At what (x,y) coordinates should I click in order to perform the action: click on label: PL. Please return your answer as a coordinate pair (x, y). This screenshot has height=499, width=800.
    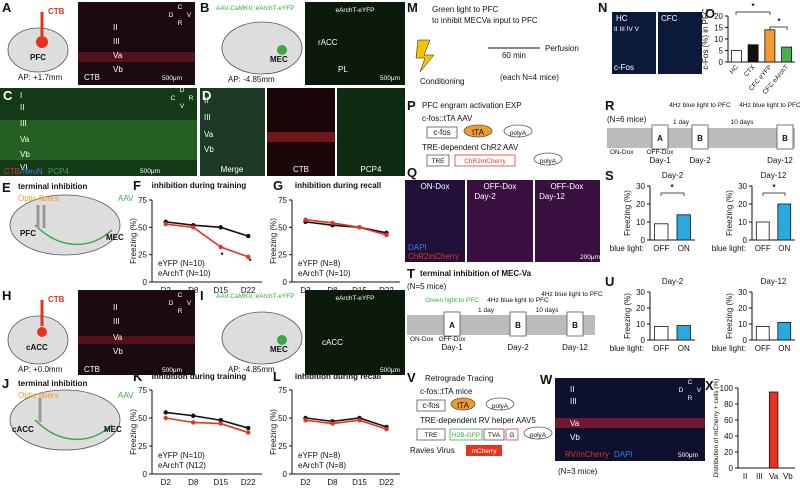
    Looking at the image, I should click on (343, 69).